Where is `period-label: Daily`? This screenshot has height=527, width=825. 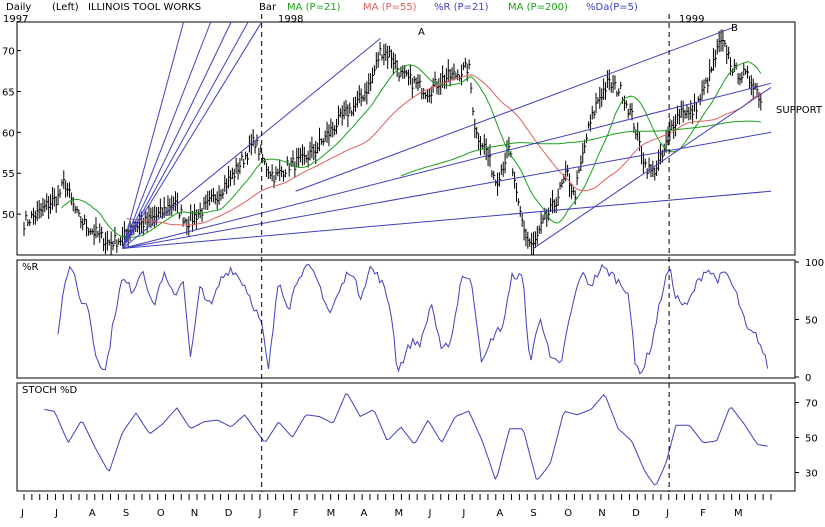 period-label: Daily is located at coordinates (18, 7).